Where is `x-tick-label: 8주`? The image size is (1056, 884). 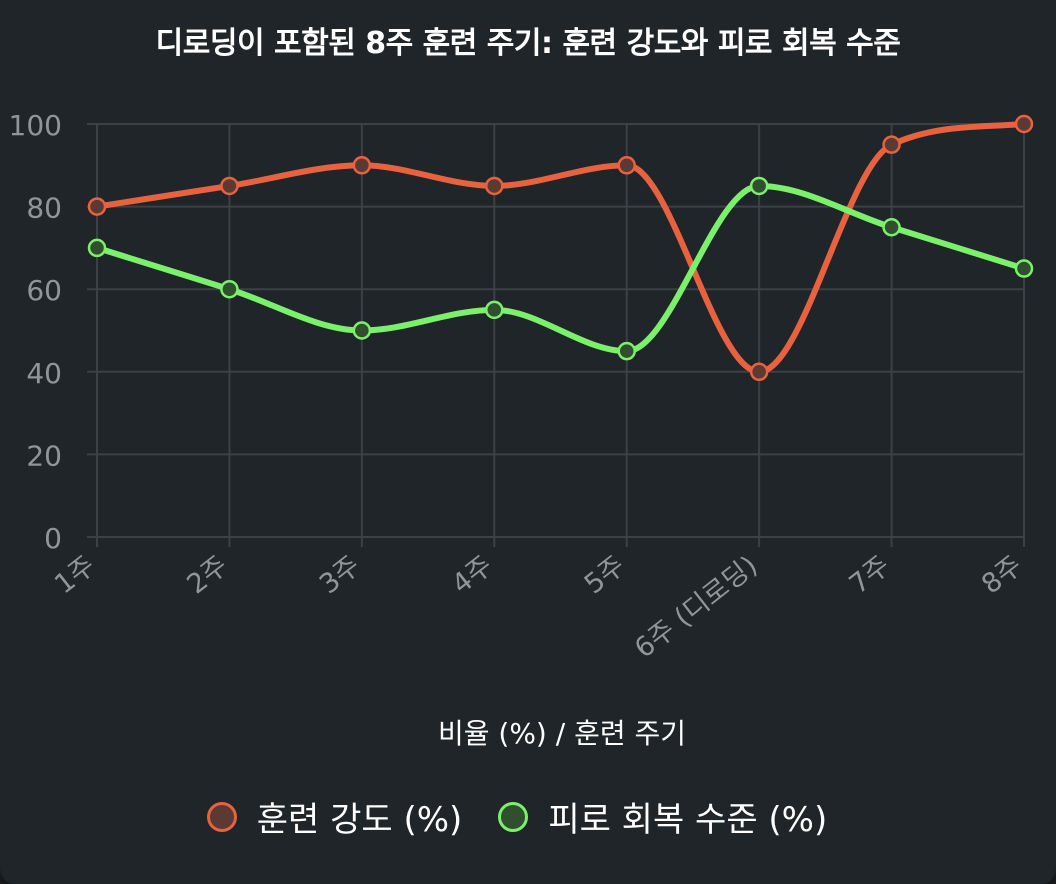 x-tick-label: 8주 is located at coordinates (1002, 575).